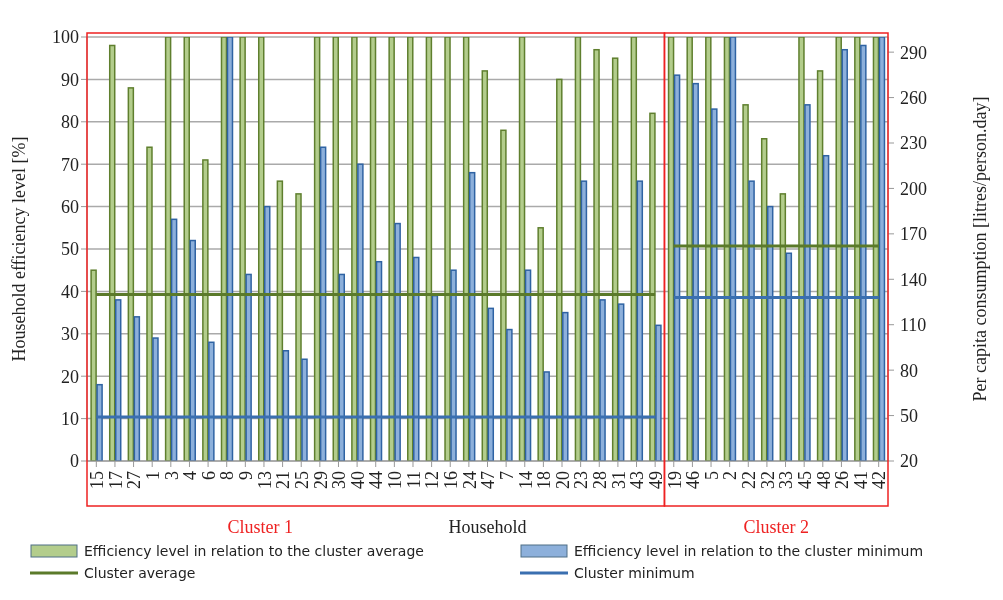 The image size is (1003, 600). I want to click on x-tick-label: 40, so click(357, 480).